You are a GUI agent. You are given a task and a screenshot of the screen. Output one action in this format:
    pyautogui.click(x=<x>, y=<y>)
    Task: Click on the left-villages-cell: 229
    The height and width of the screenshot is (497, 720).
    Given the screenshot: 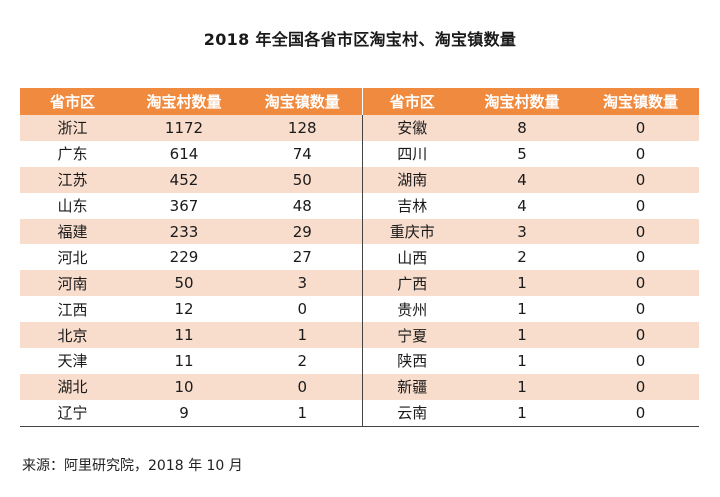 What is the action you would take?
    pyautogui.click(x=184, y=257)
    